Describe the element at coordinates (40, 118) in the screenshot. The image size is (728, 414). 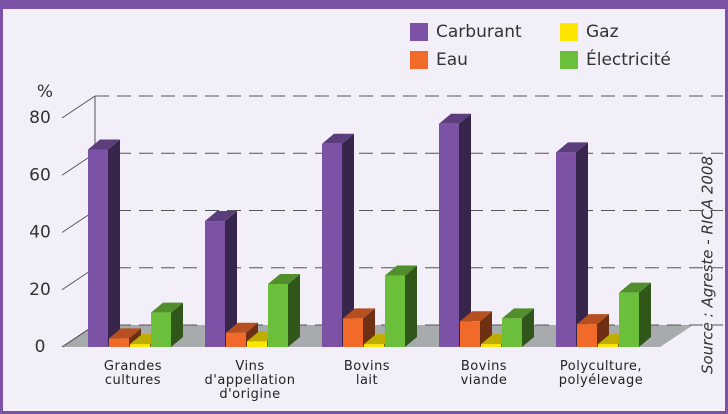
I see `y-tick-label: 80` at that location.